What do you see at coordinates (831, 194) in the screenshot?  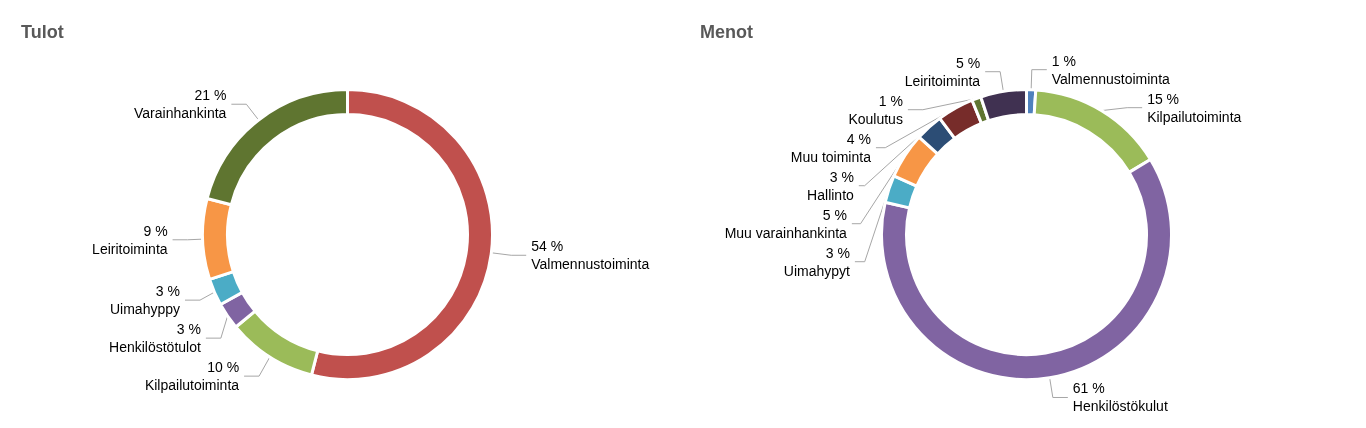 I see `slice-label: Hallinto` at bounding box center [831, 194].